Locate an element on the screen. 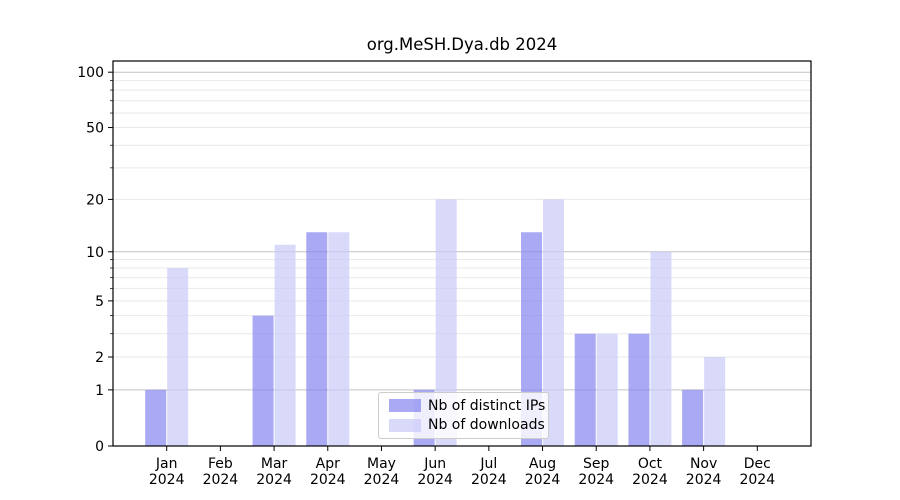 The image size is (900, 500). x-tick-label-year-jan: 2024 is located at coordinates (167, 480).